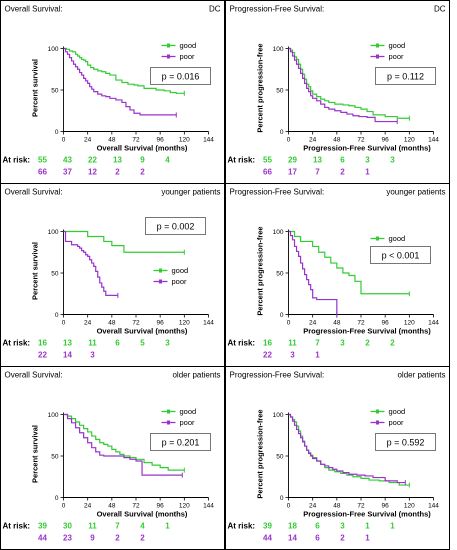 The height and width of the screenshot is (550, 457). I want to click on at-risk-good: 13, so click(67, 343).